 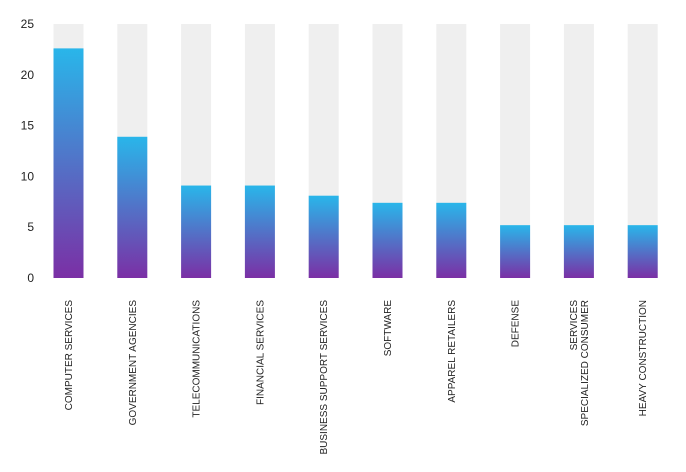 I want to click on x-tick-label: DEFENSE, so click(x=516, y=324).